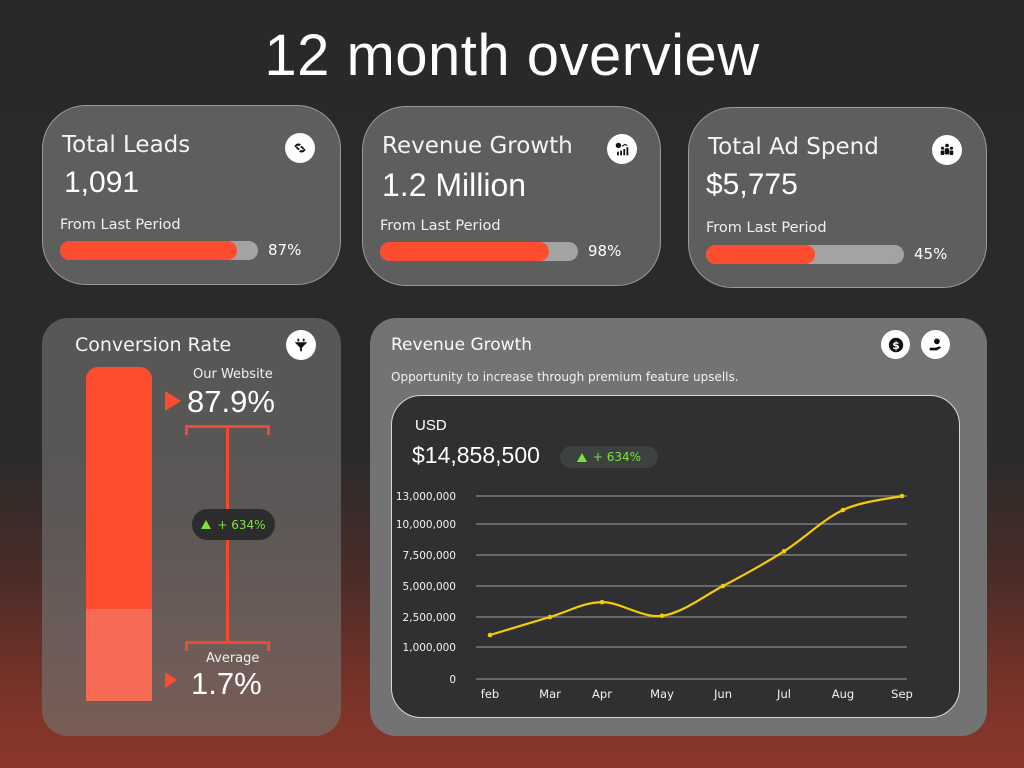 The width and height of the screenshot is (1024, 768). Describe the element at coordinates (512, 55) in the screenshot. I see `page-title: 12 month overview` at that location.